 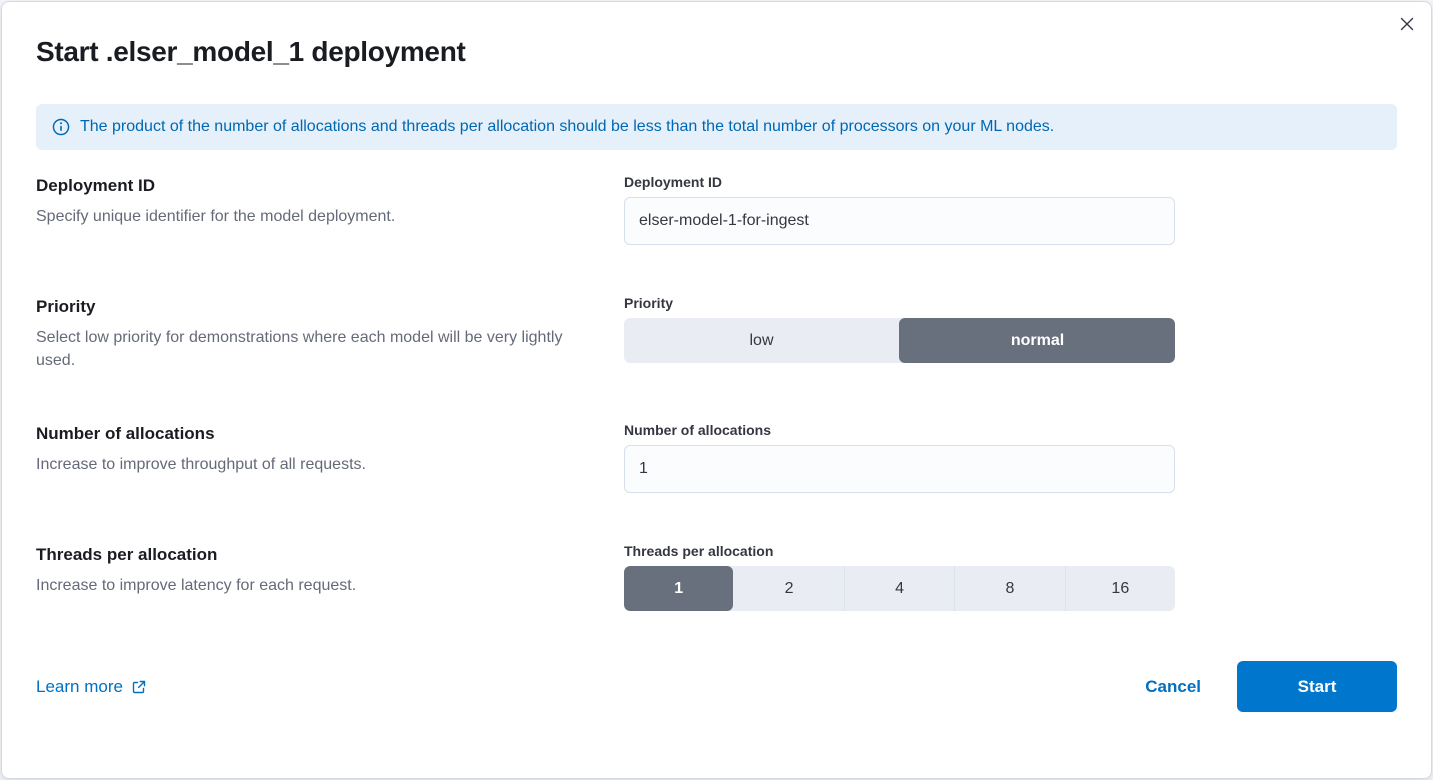 What do you see at coordinates (716, 687) in the screenshot?
I see `modal-footer: Learn more Cancel Start` at bounding box center [716, 687].